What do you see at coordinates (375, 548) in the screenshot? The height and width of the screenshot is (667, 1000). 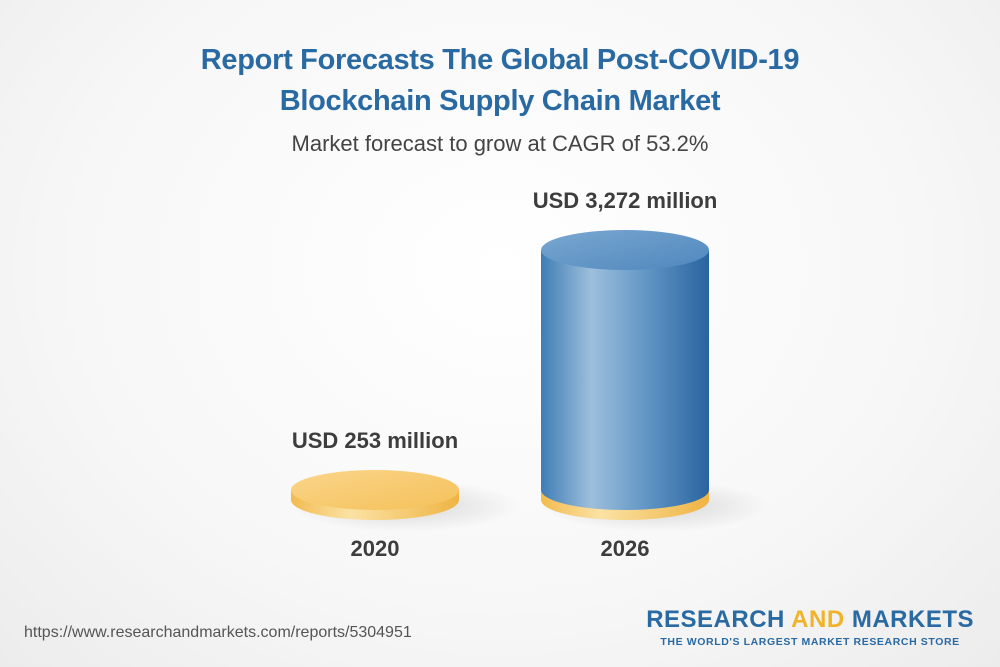 I see `category-label: 2020` at bounding box center [375, 548].